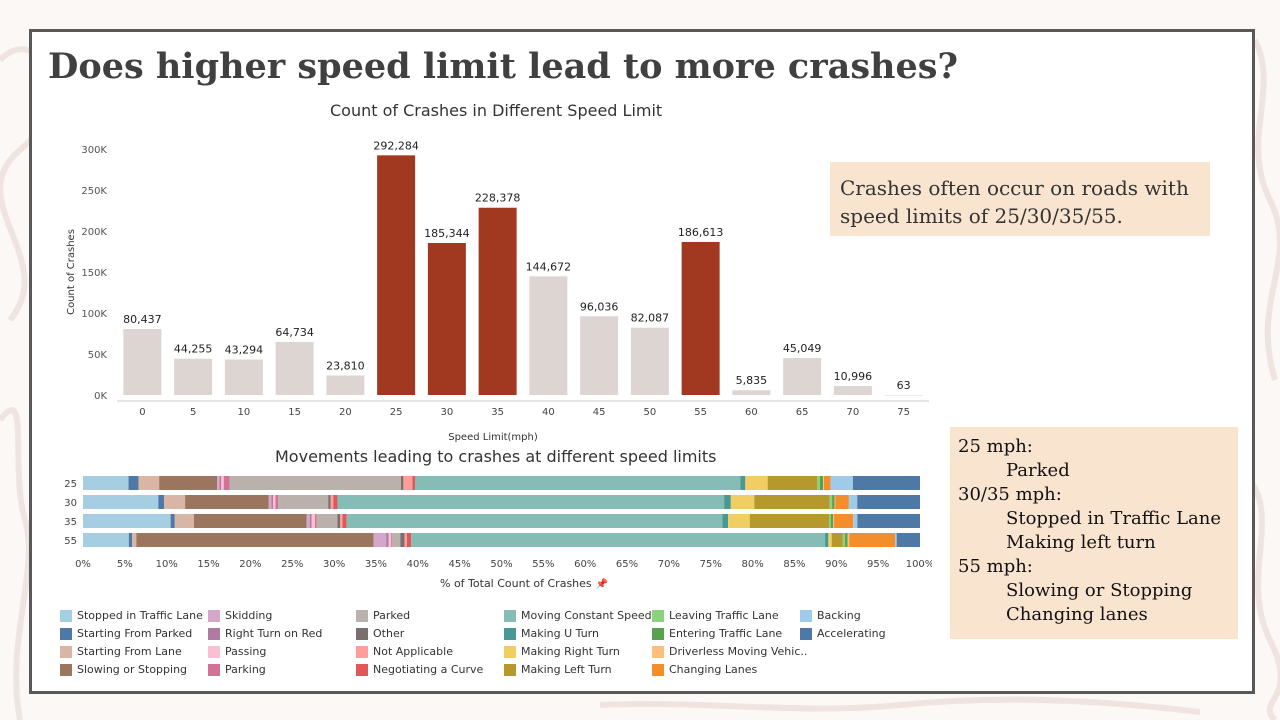  I want to click on bar-value-label: 185,344, so click(447, 233).